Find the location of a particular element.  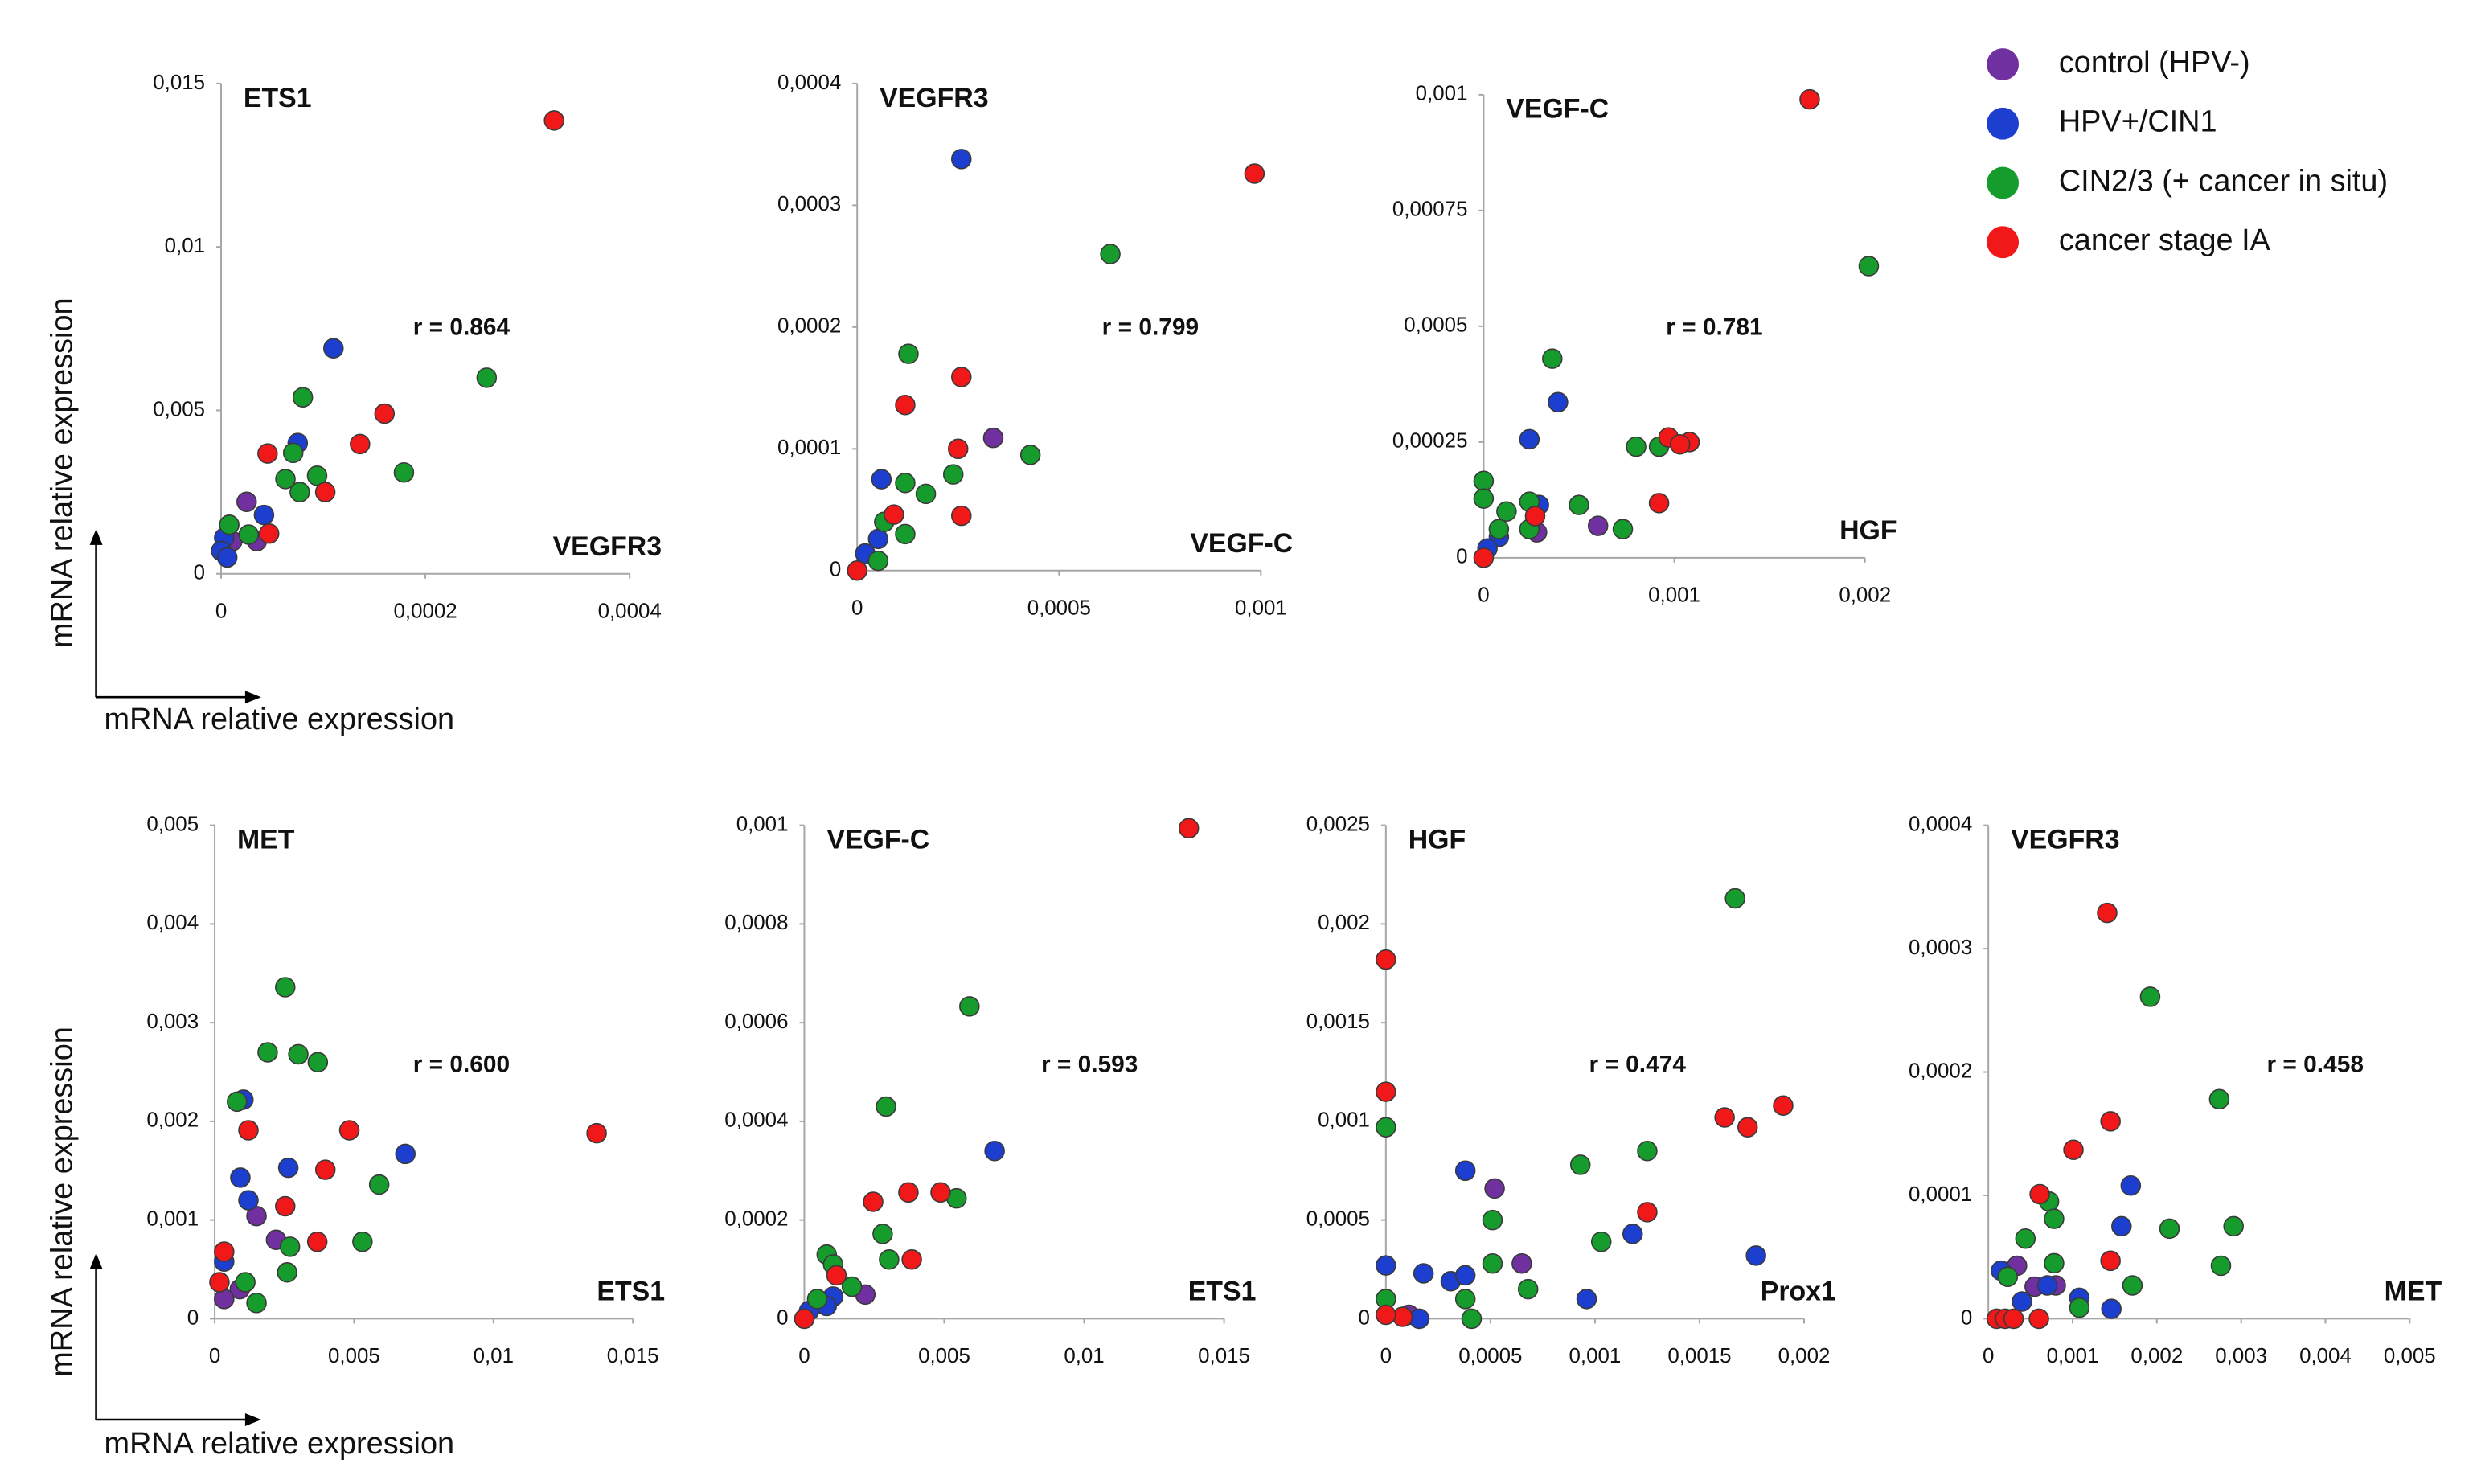

y-tick-label: 0,0001 is located at coordinates (1941, 1195).